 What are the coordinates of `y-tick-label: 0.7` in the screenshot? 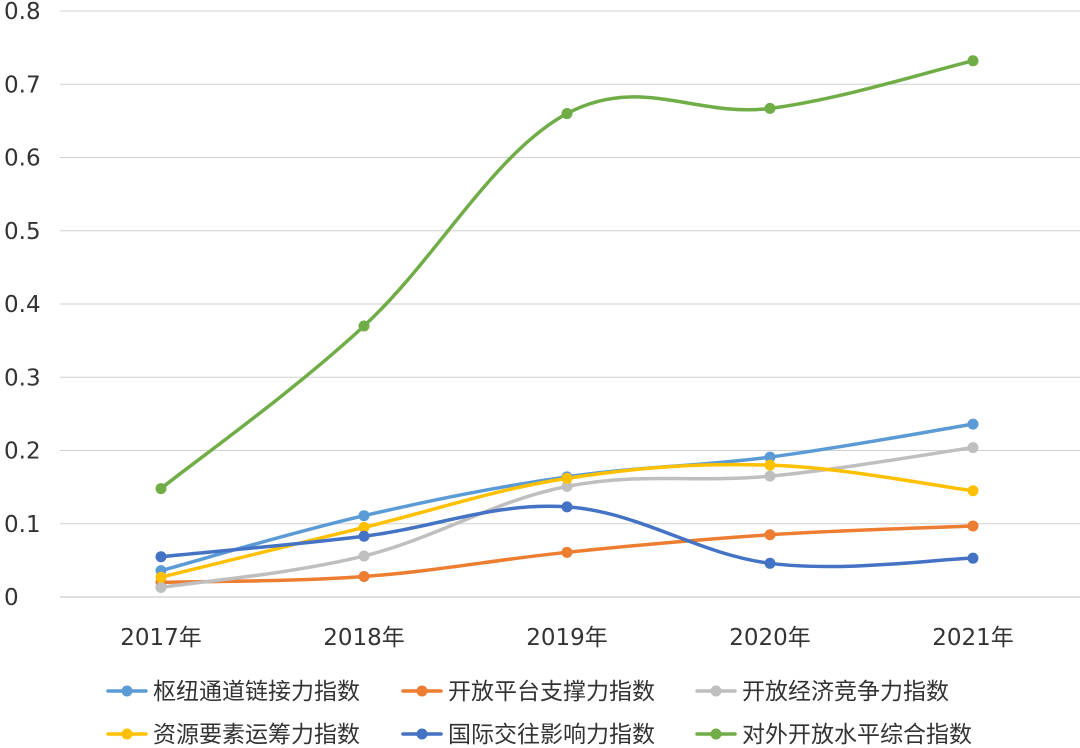 It's located at (22, 85).